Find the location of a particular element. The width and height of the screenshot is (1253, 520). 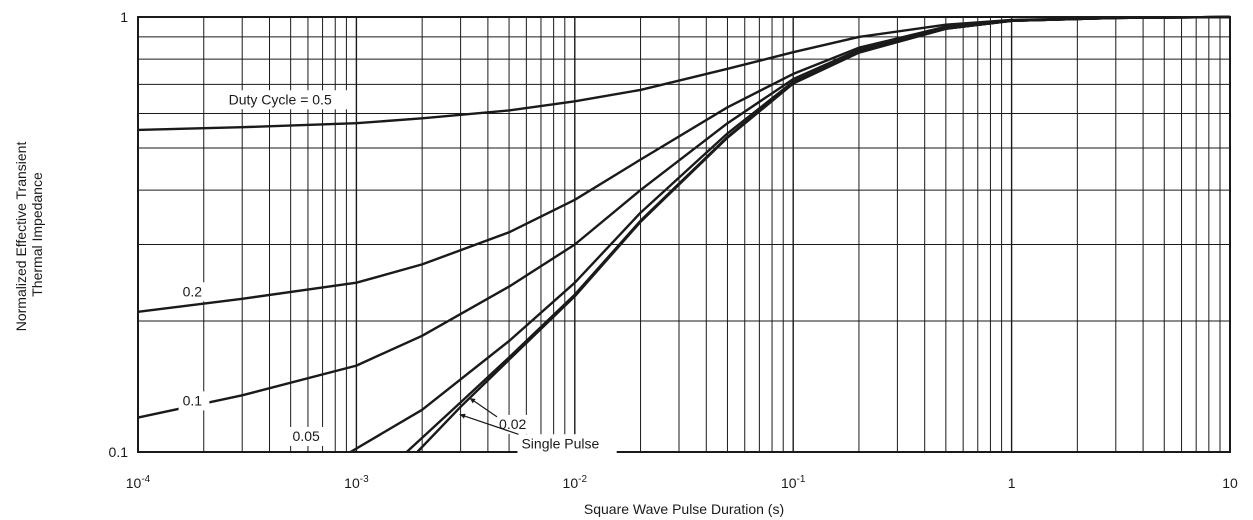

x-tick-exponent: -1 is located at coordinates (801, 479).